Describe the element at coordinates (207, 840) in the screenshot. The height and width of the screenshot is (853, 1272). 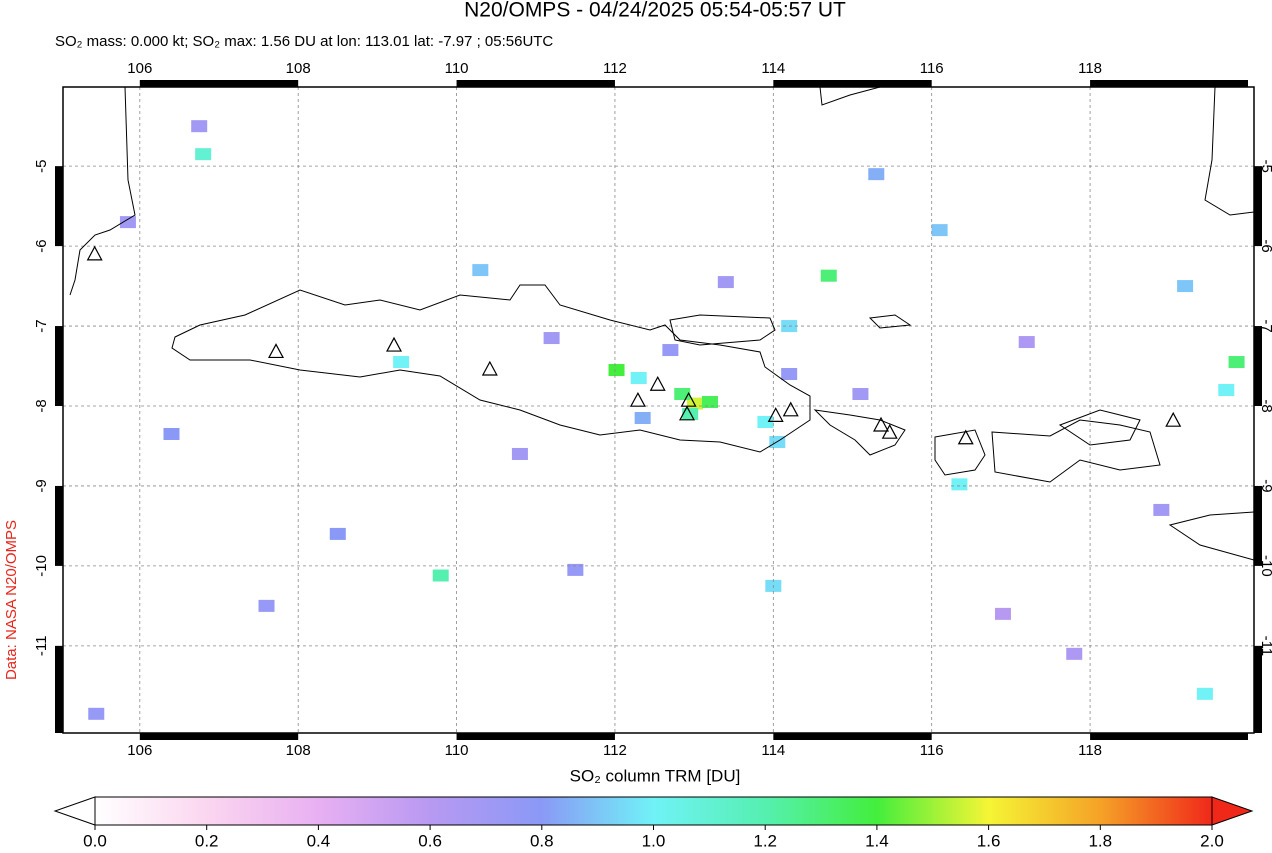
I see `colorbar-tick-label: 0.2` at that location.